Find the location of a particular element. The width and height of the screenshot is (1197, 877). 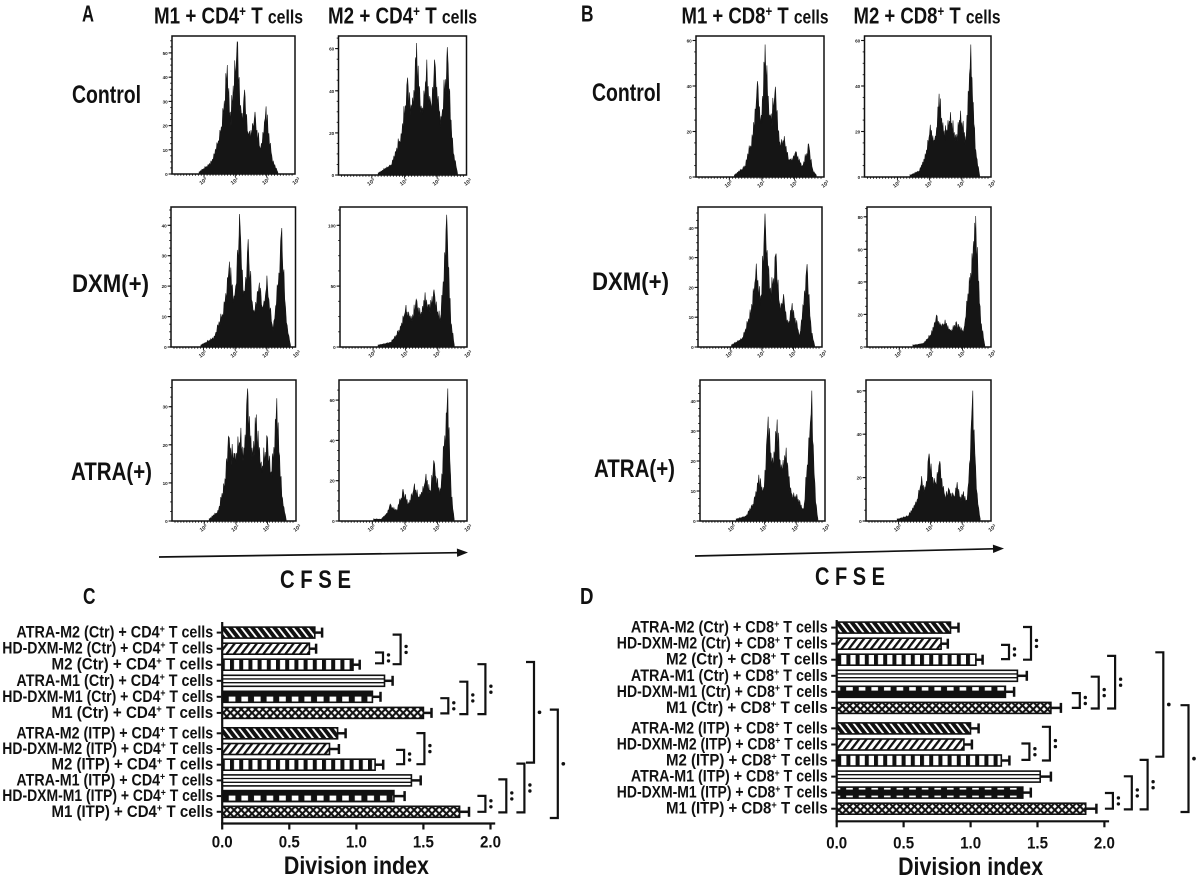

svg-text: M1 + CD8 is located at coordinates (724, 16).